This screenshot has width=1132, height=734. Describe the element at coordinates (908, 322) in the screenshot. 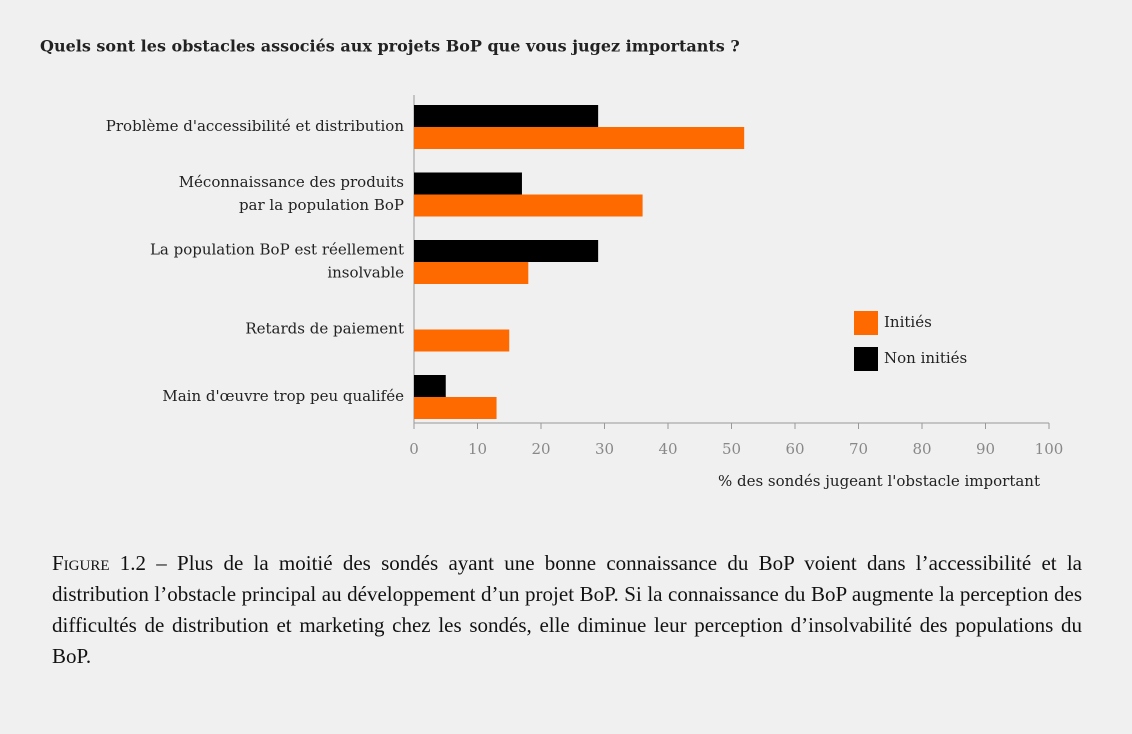

I see `legend-label: Initiés` at that location.